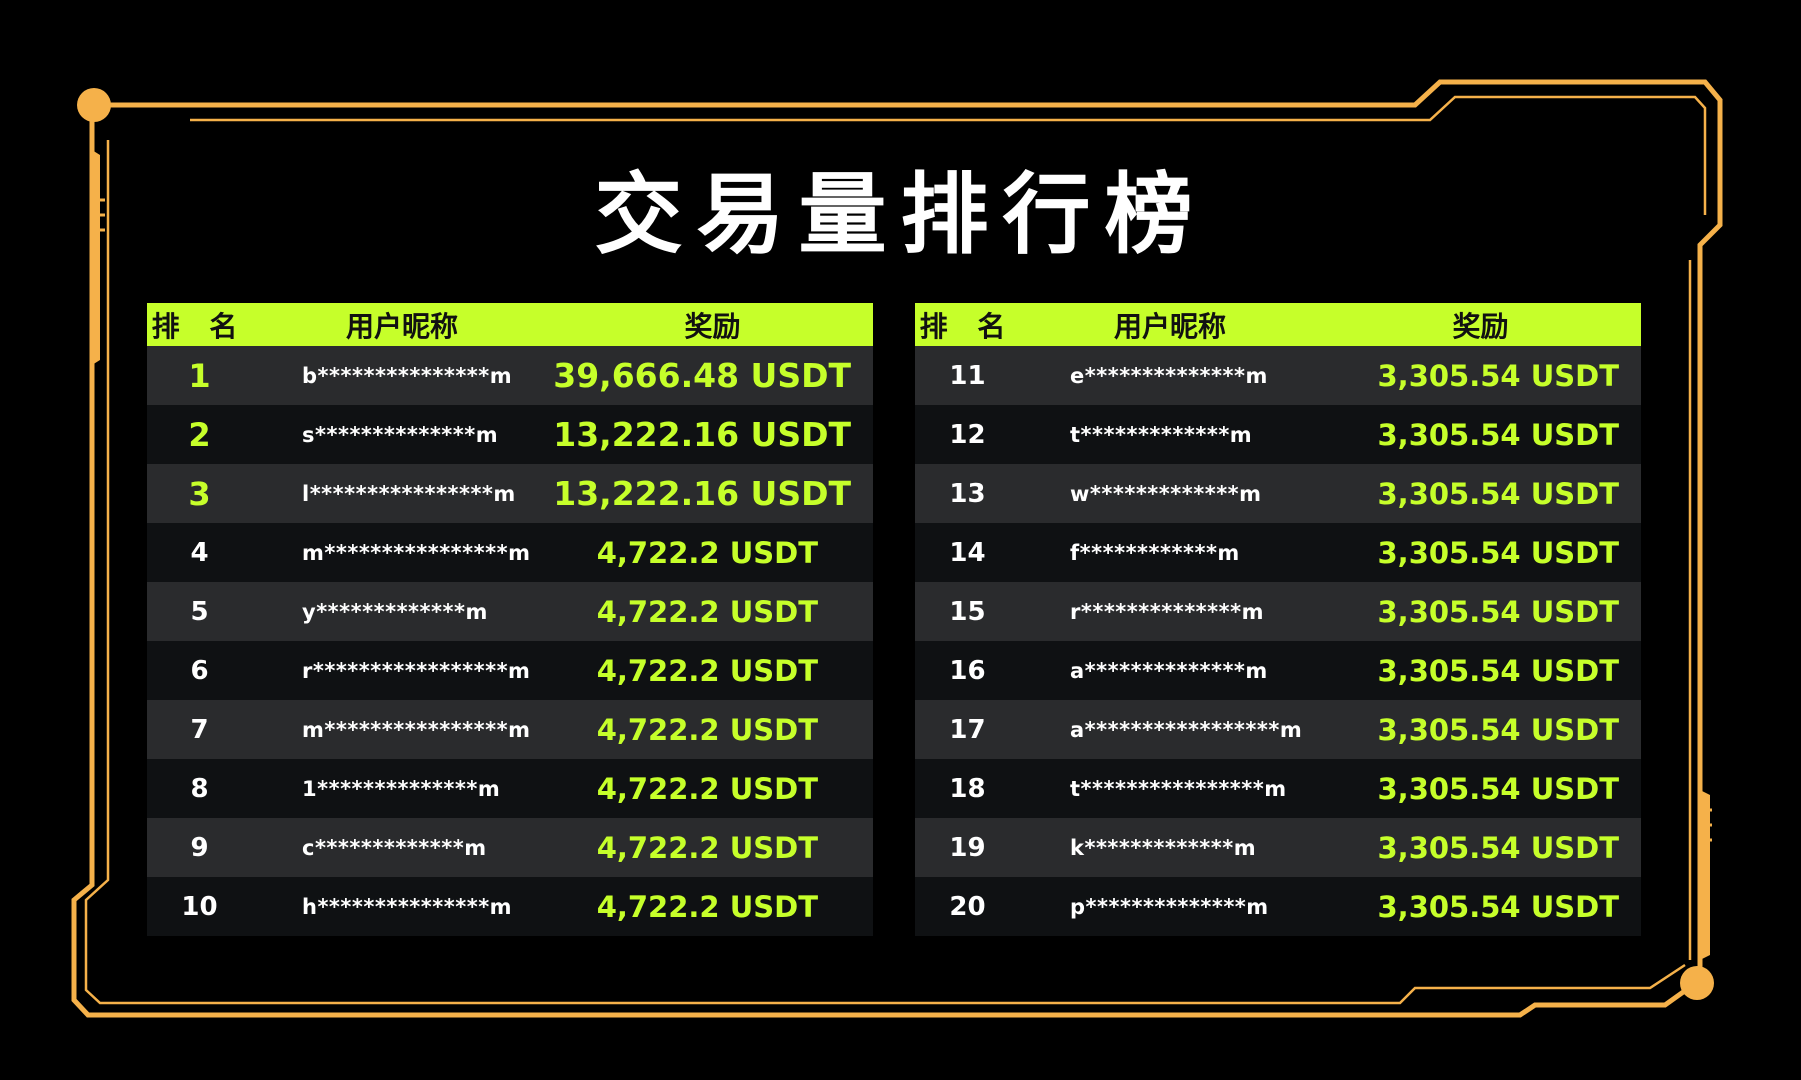 The height and width of the screenshot is (1080, 1801). I want to click on table-row: 6 r*****************m 4,722.2 USDT, so click(510, 670).